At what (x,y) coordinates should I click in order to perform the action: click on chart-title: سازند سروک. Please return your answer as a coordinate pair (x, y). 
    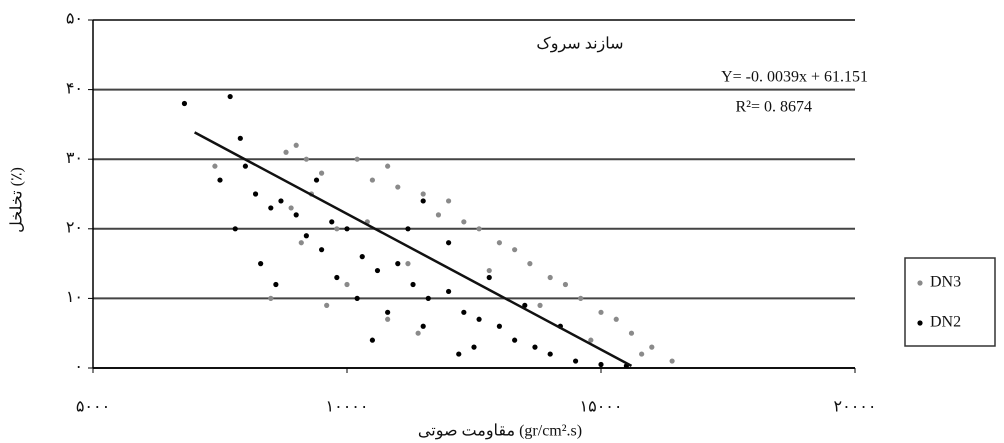
    Looking at the image, I should click on (579, 44).